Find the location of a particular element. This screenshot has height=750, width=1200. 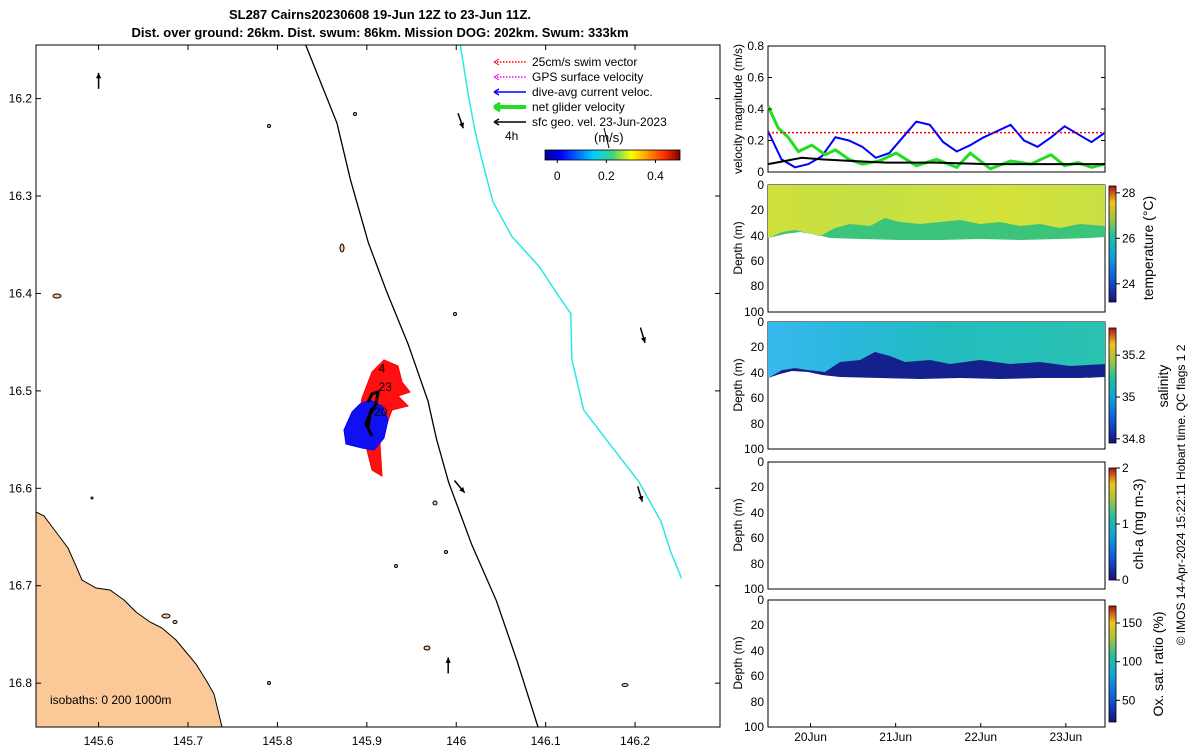

colorbar-tick-label: 35.2 is located at coordinates (1134, 355).